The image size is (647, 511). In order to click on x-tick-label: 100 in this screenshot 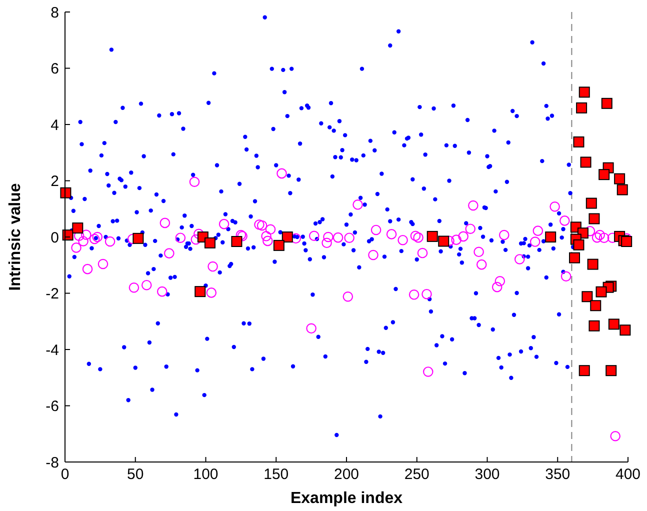, I will do `click(205, 474)`.